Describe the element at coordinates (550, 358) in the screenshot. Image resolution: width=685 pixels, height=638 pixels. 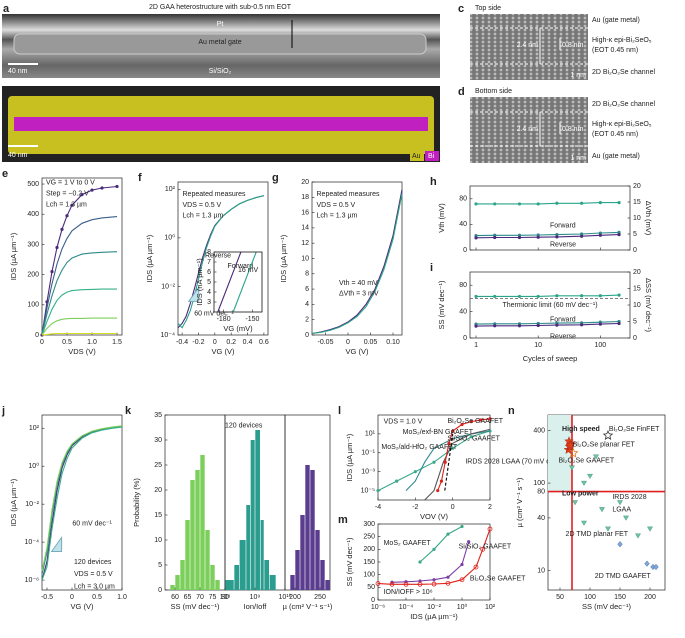
I see `x-axis-label: Cycles of sweep` at that location.